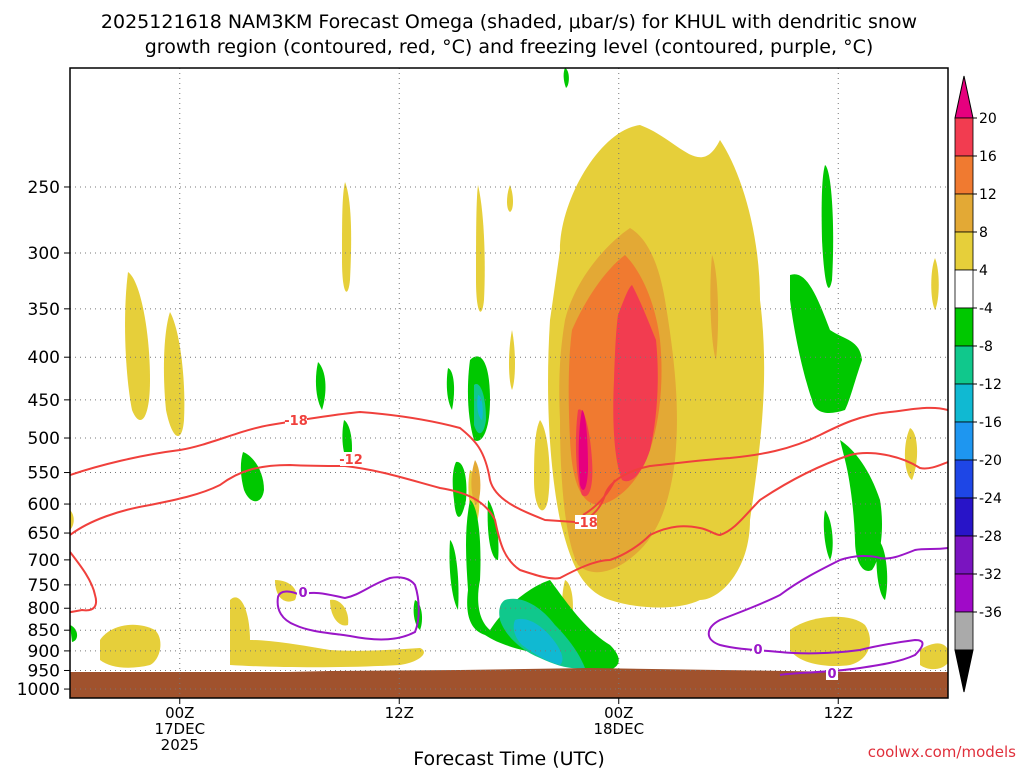 This screenshot has height=768, width=1024. Describe the element at coordinates (990, 423) in the screenshot. I see `colorbar-label-8: -16` at that location.